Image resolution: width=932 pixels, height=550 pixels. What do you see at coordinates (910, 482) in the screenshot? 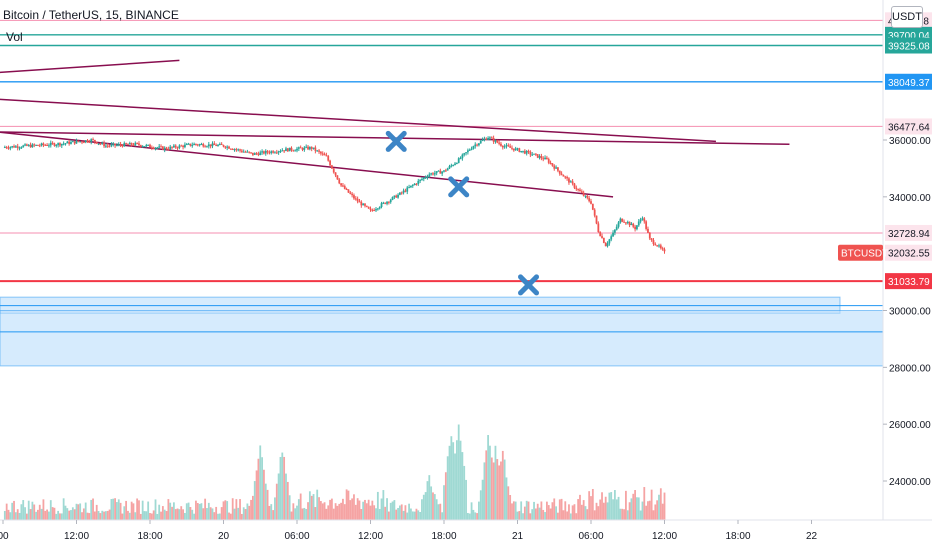
I see `y-tick-label-5: 24000.00` at bounding box center [910, 482].